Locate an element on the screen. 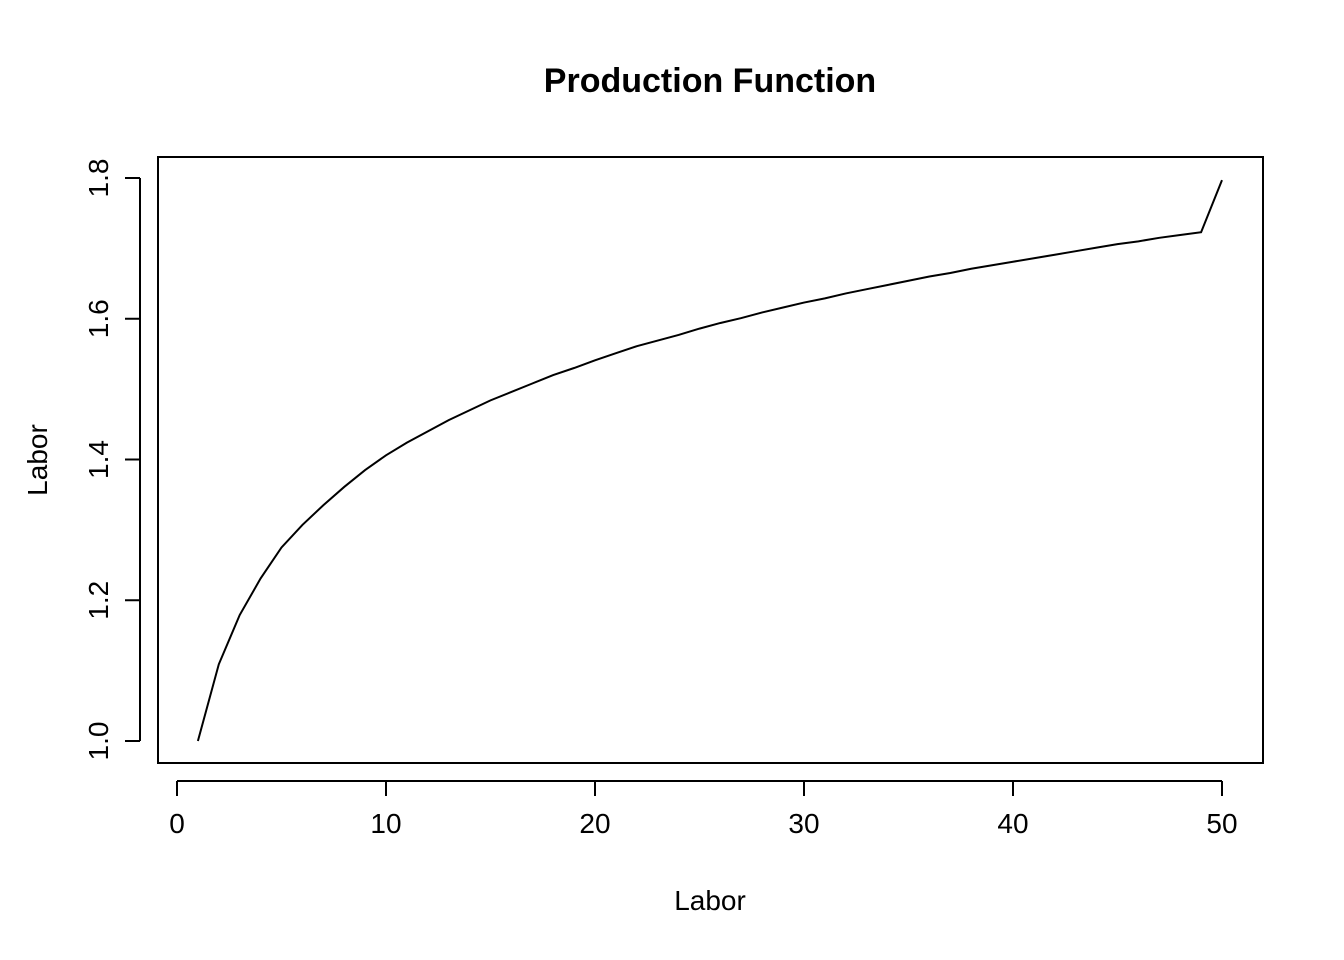  chart-title: Production Function is located at coordinates (710, 81).